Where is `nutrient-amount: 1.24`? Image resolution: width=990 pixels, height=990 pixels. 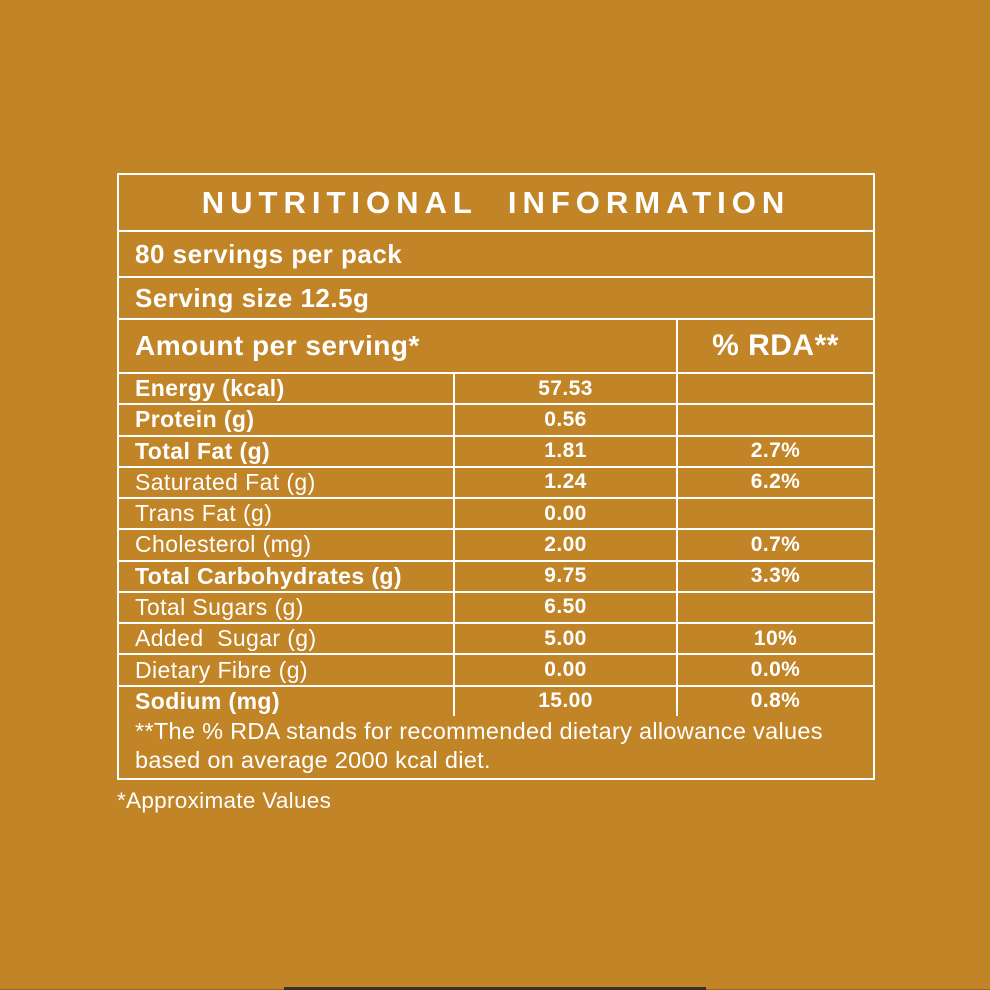 nutrient-amount: 1.24 is located at coordinates (565, 482).